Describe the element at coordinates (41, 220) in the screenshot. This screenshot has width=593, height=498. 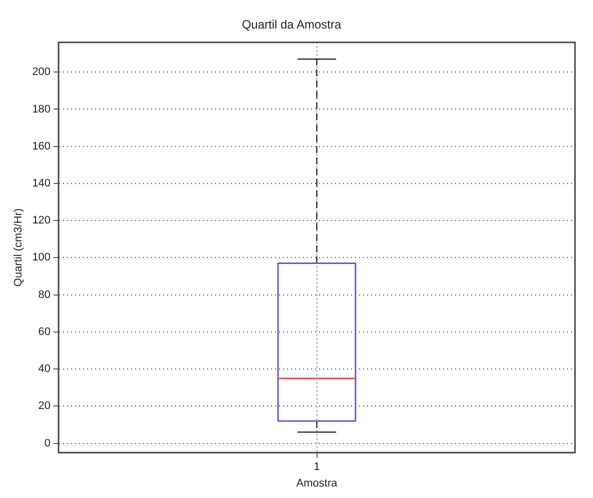
I see `y-tick-label: 120` at that location.